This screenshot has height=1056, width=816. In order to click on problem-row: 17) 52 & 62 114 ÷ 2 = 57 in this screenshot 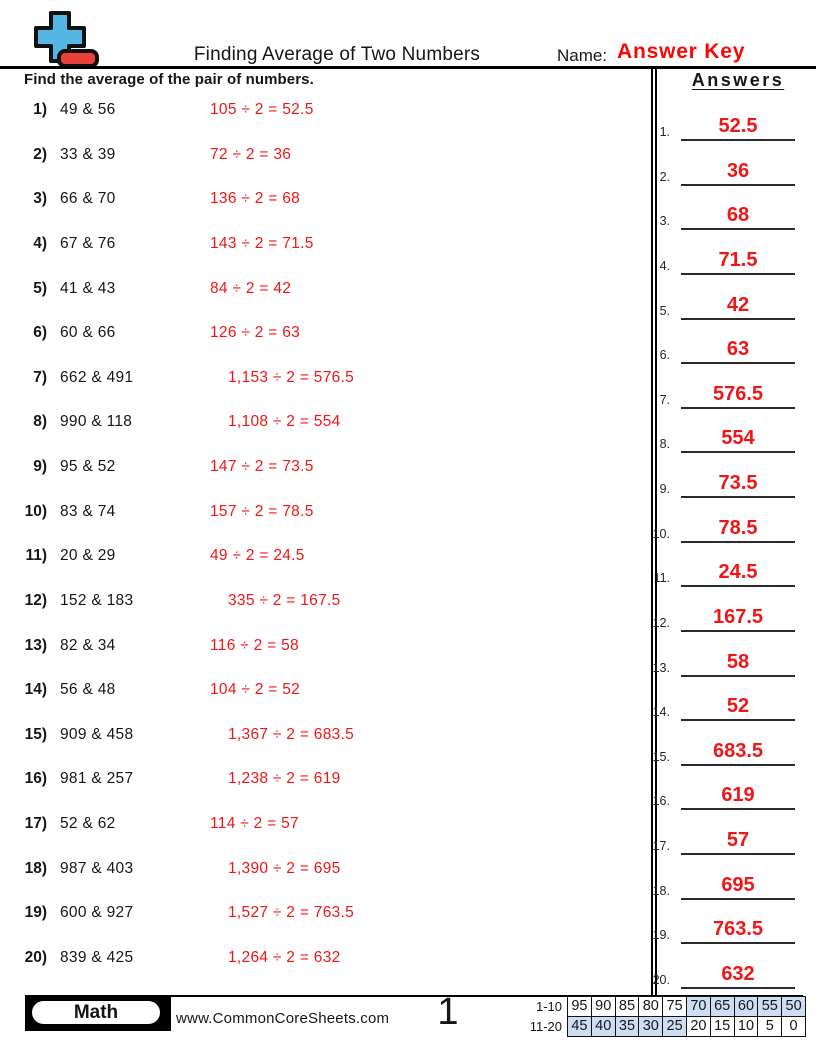, I will do `click(324, 837)`.